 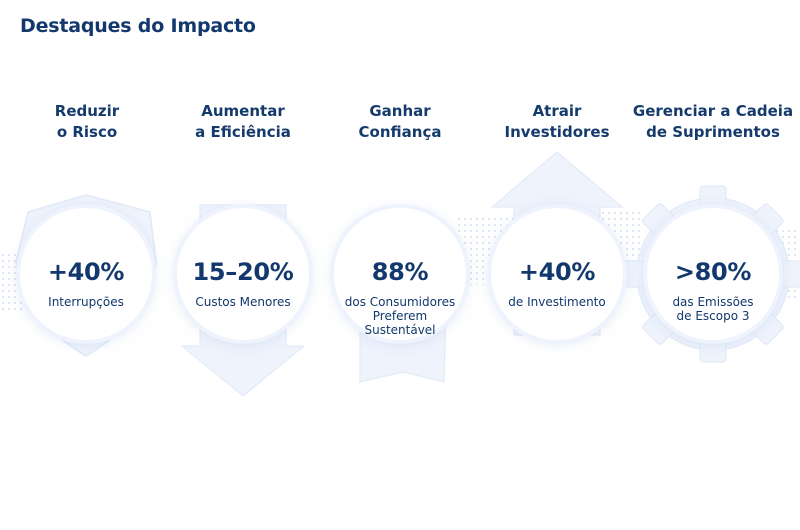 What do you see at coordinates (86, 302) in the screenshot?
I see `stat-description: Interrupções` at bounding box center [86, 302].